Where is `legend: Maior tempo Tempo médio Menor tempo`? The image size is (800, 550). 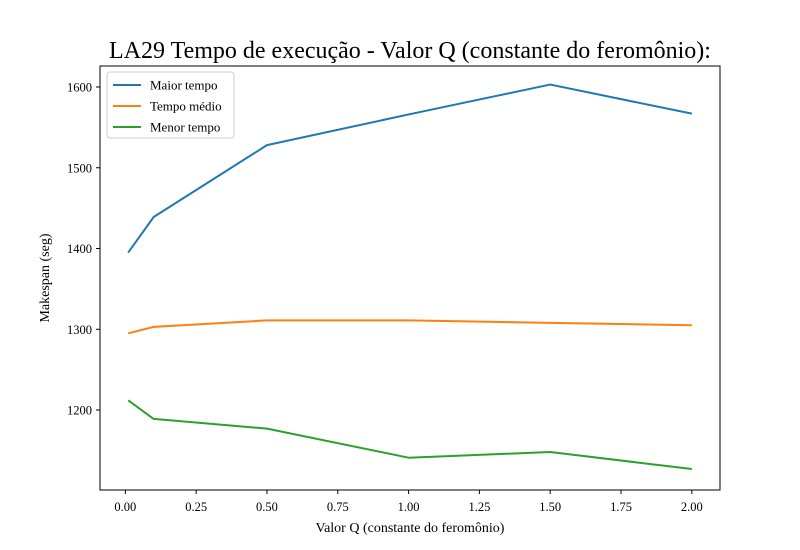
legend: Maior tempo Tempo médio Menor tempo is located at coordinates (170, 105).